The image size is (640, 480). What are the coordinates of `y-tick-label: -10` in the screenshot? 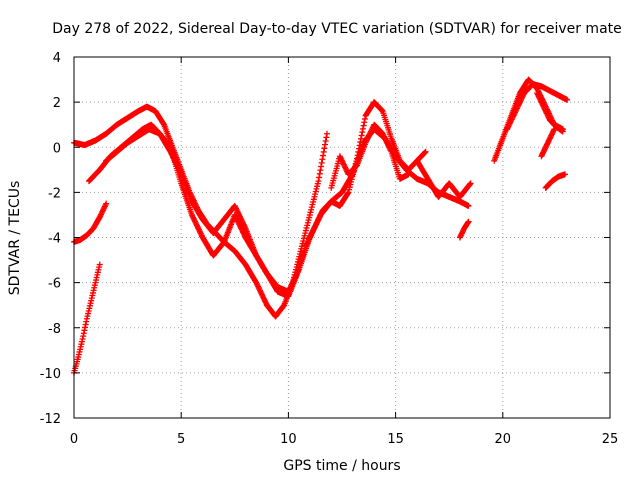 It's located at (50, 374).